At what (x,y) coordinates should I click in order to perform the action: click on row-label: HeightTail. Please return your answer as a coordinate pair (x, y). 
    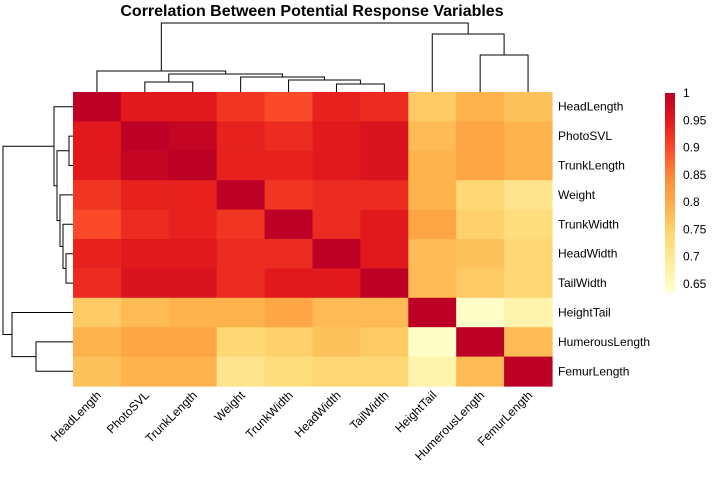
    Looking at the image, I should click on (584, 313).